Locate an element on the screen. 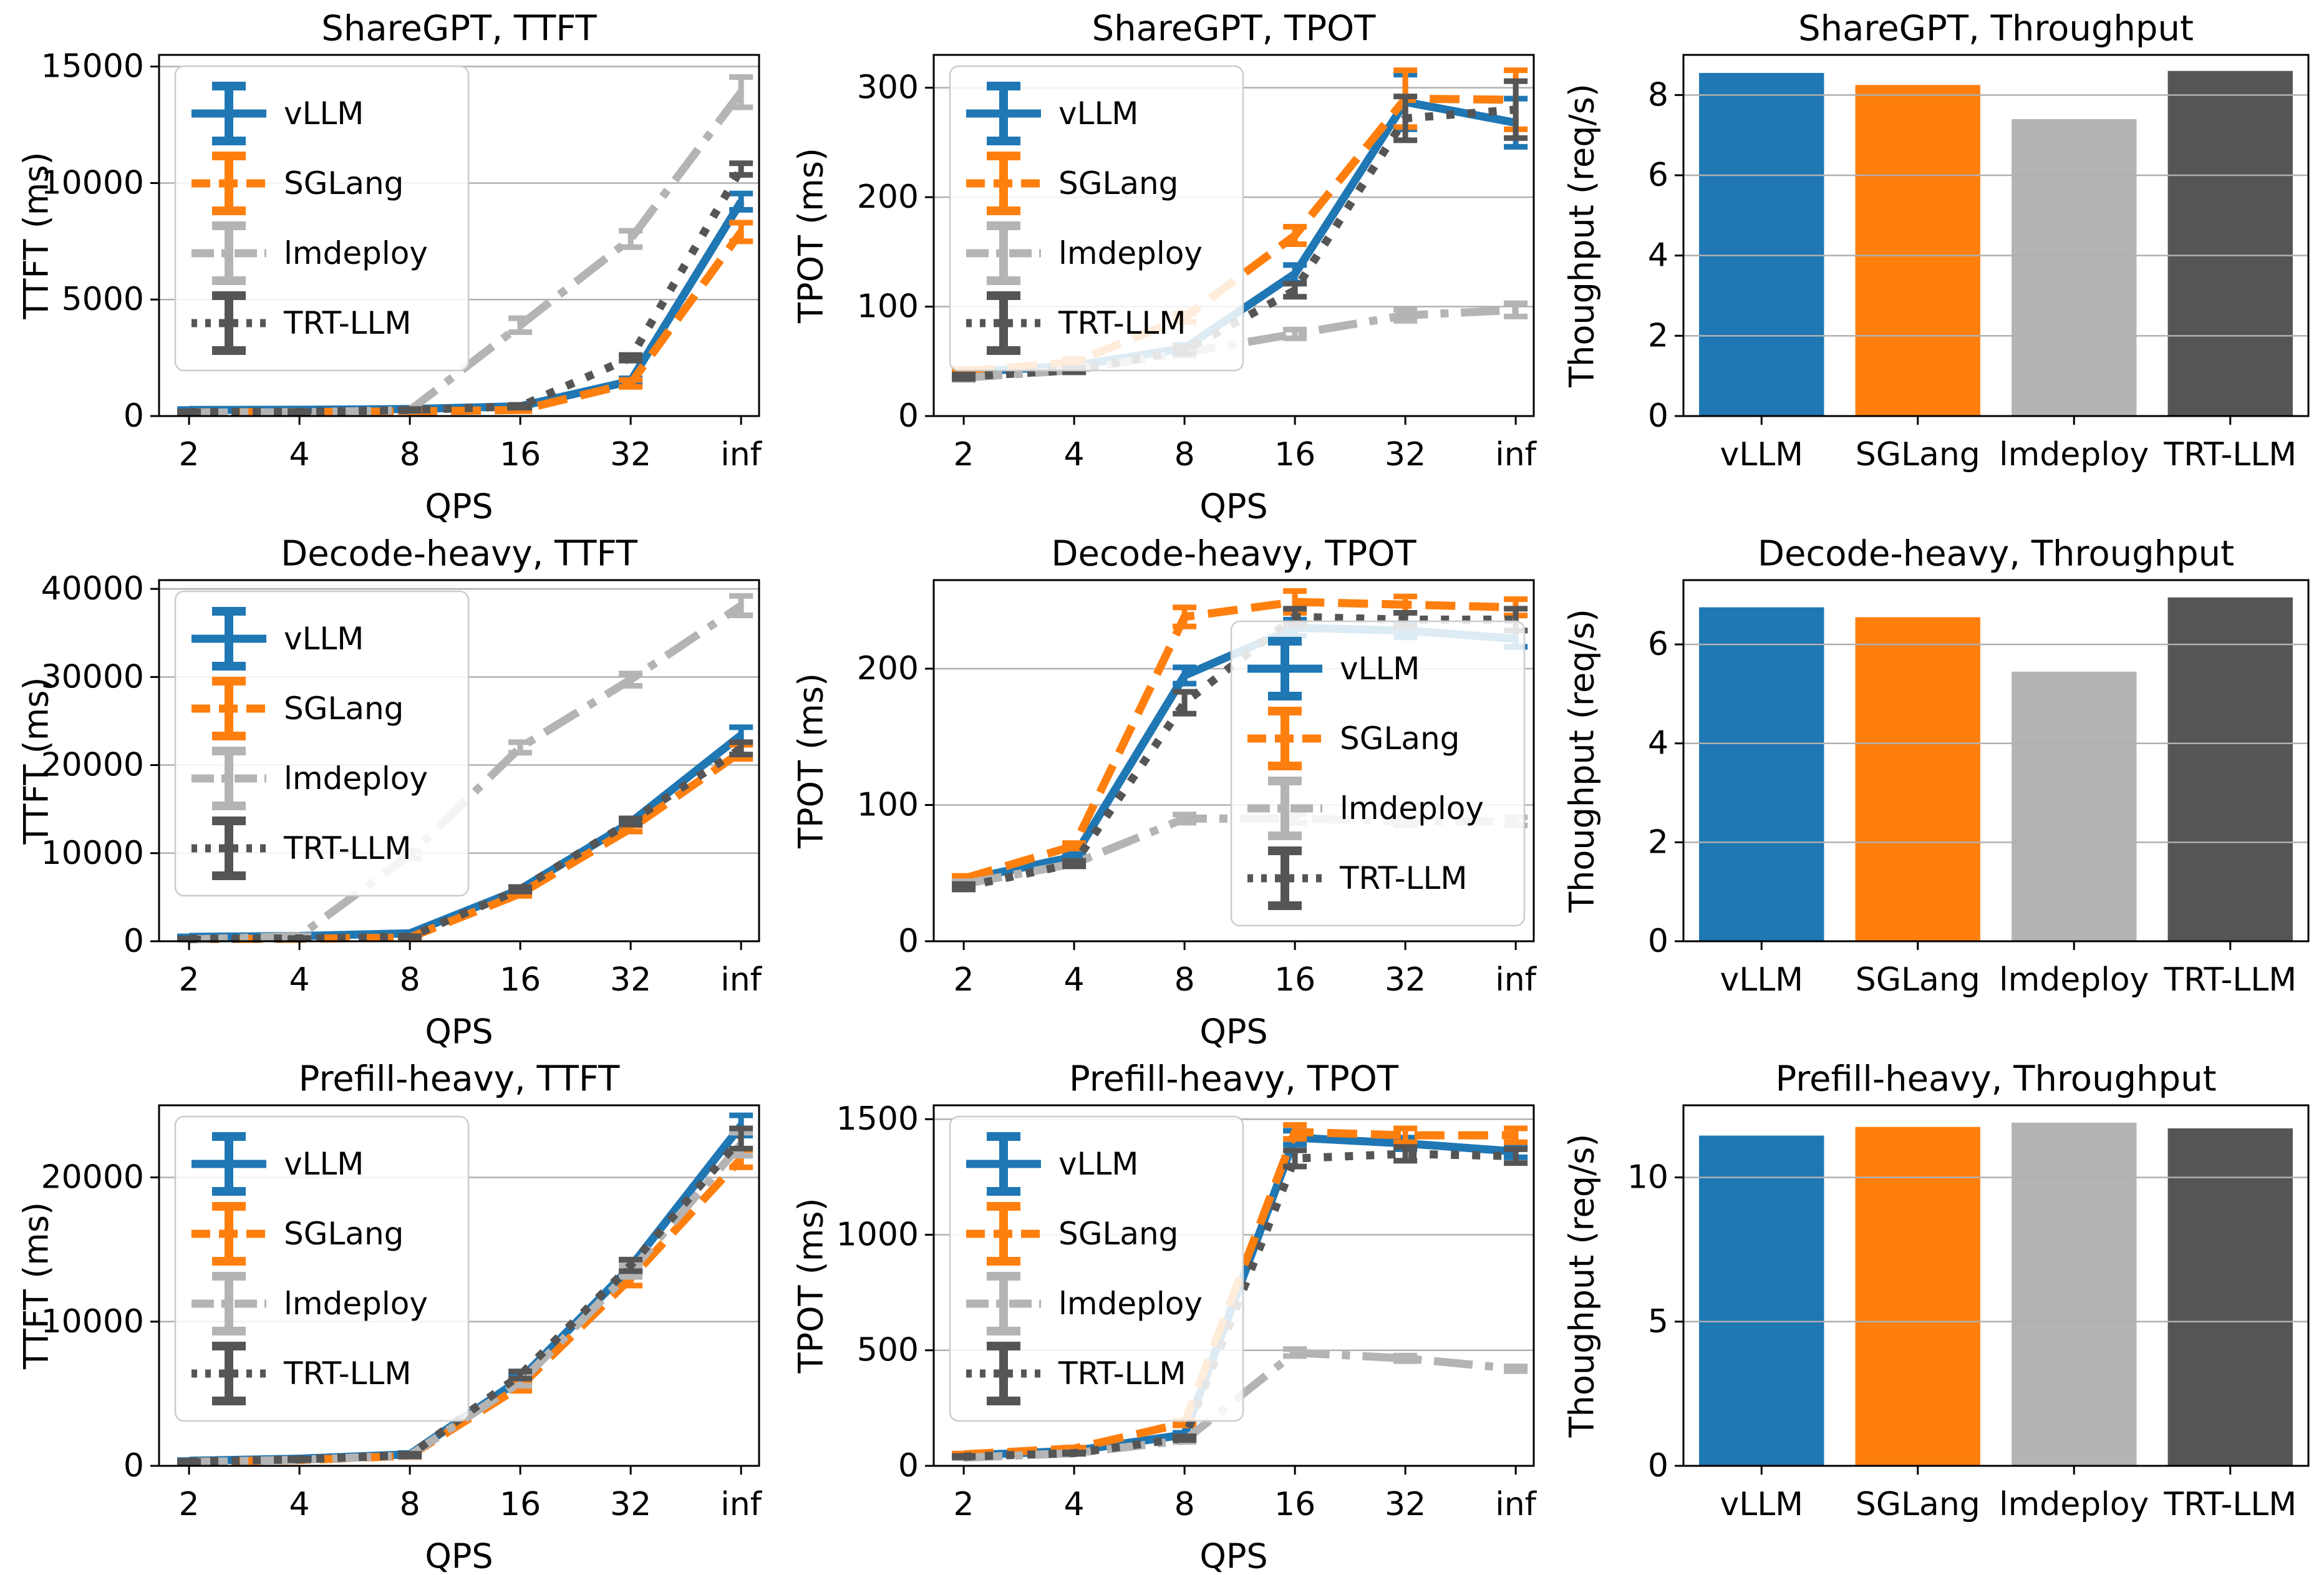 This screenshot has height=1575, width=2324. y-tick-label: 8 is located at coordinates (1658, 95).